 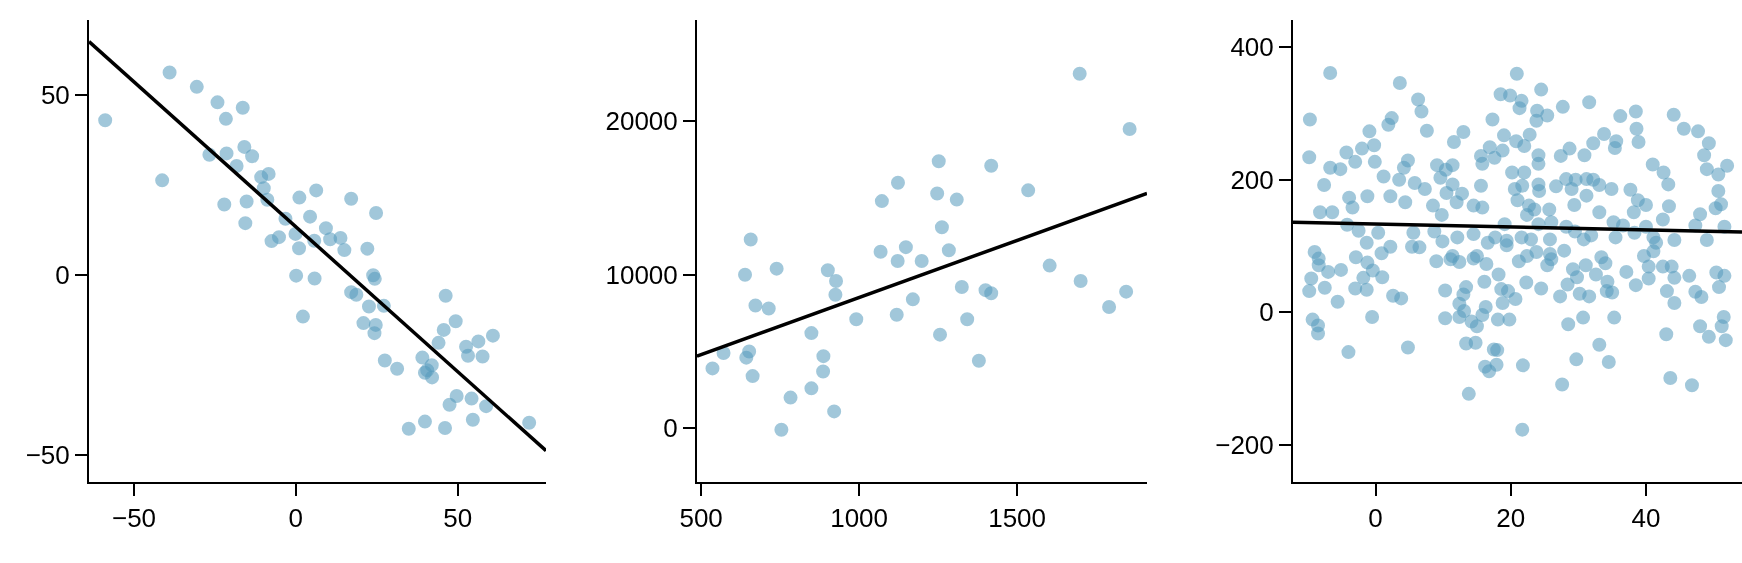 What do you see at coordinates (55, 95) in the screenshot?
I see `y-tick-label: 50` at bounding box center [55, 95].